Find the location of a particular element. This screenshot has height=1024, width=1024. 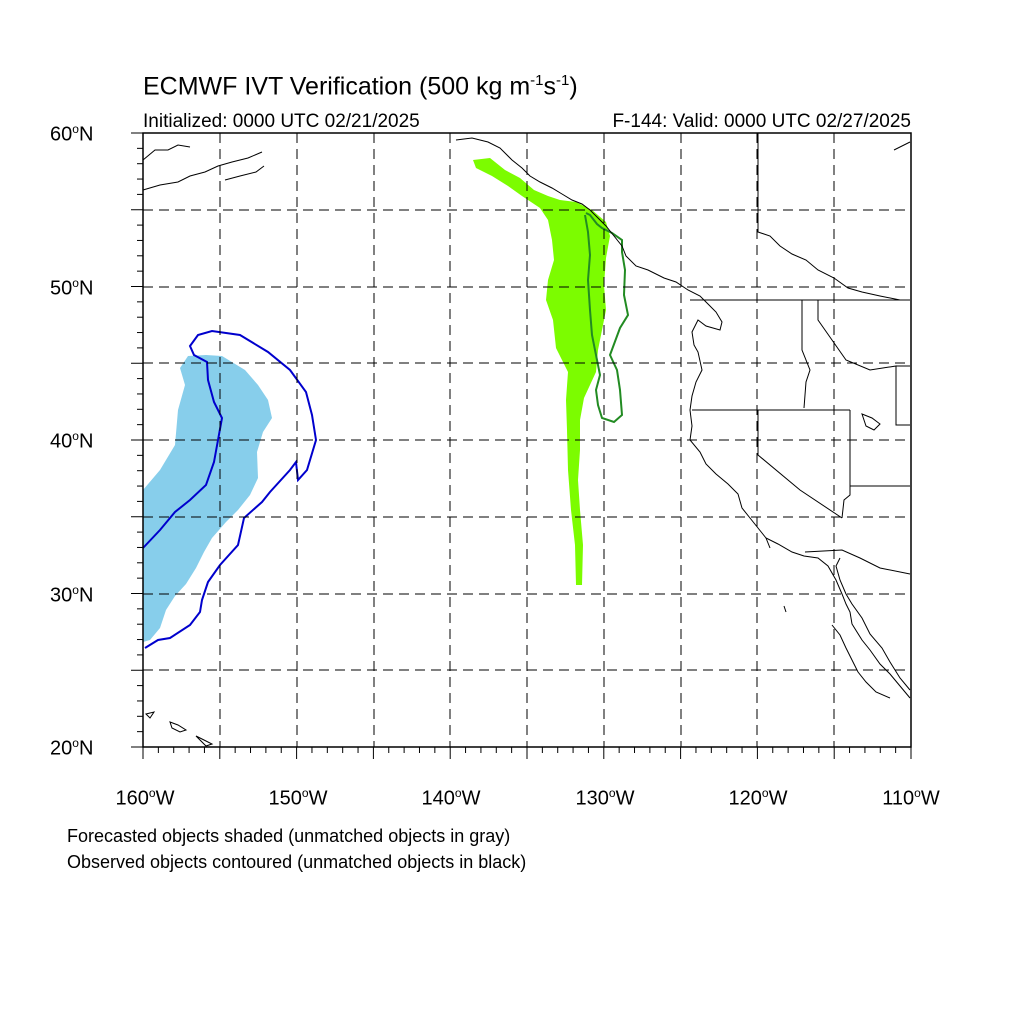

map-title: ECMWF IVT Verification (500 kg m-1s-1) is located at coordinates (360, 86).